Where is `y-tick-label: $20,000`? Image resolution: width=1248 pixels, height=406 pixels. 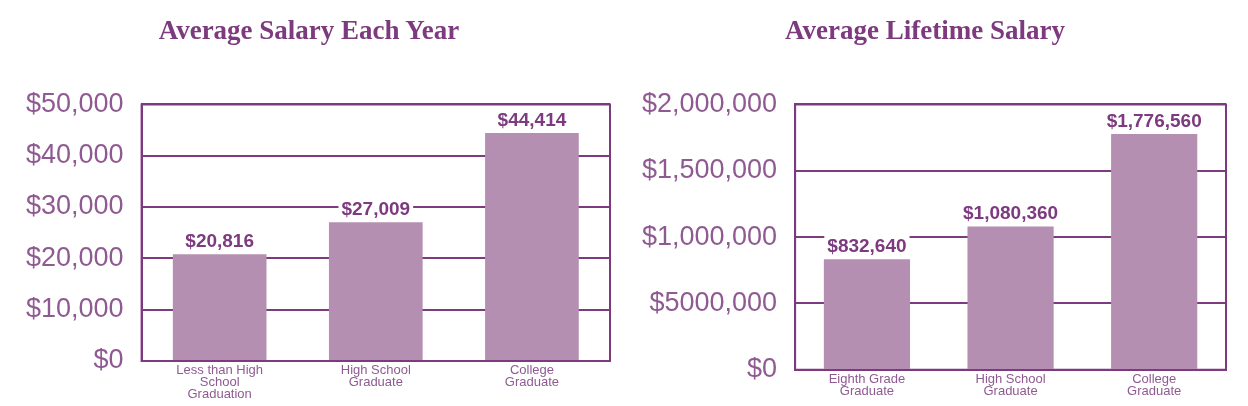
y-tick-label: $20,000 is located at coordinates (74, 256).